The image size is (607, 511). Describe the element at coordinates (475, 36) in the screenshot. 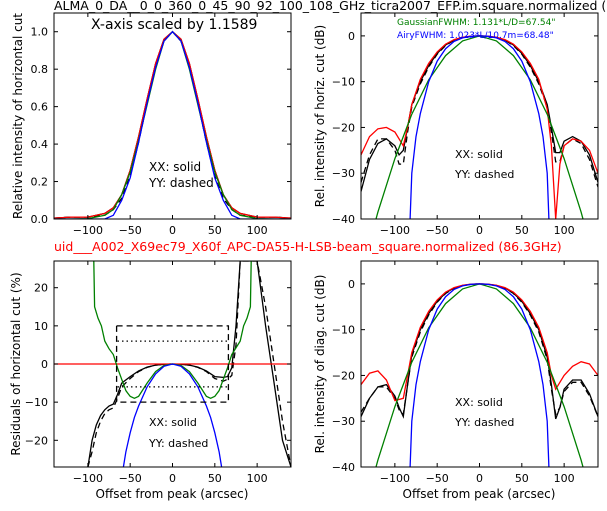

I see `airy-fwhm-annotation: AiryFWHM: 1.023*L/10.7m=68.48"` at that location.